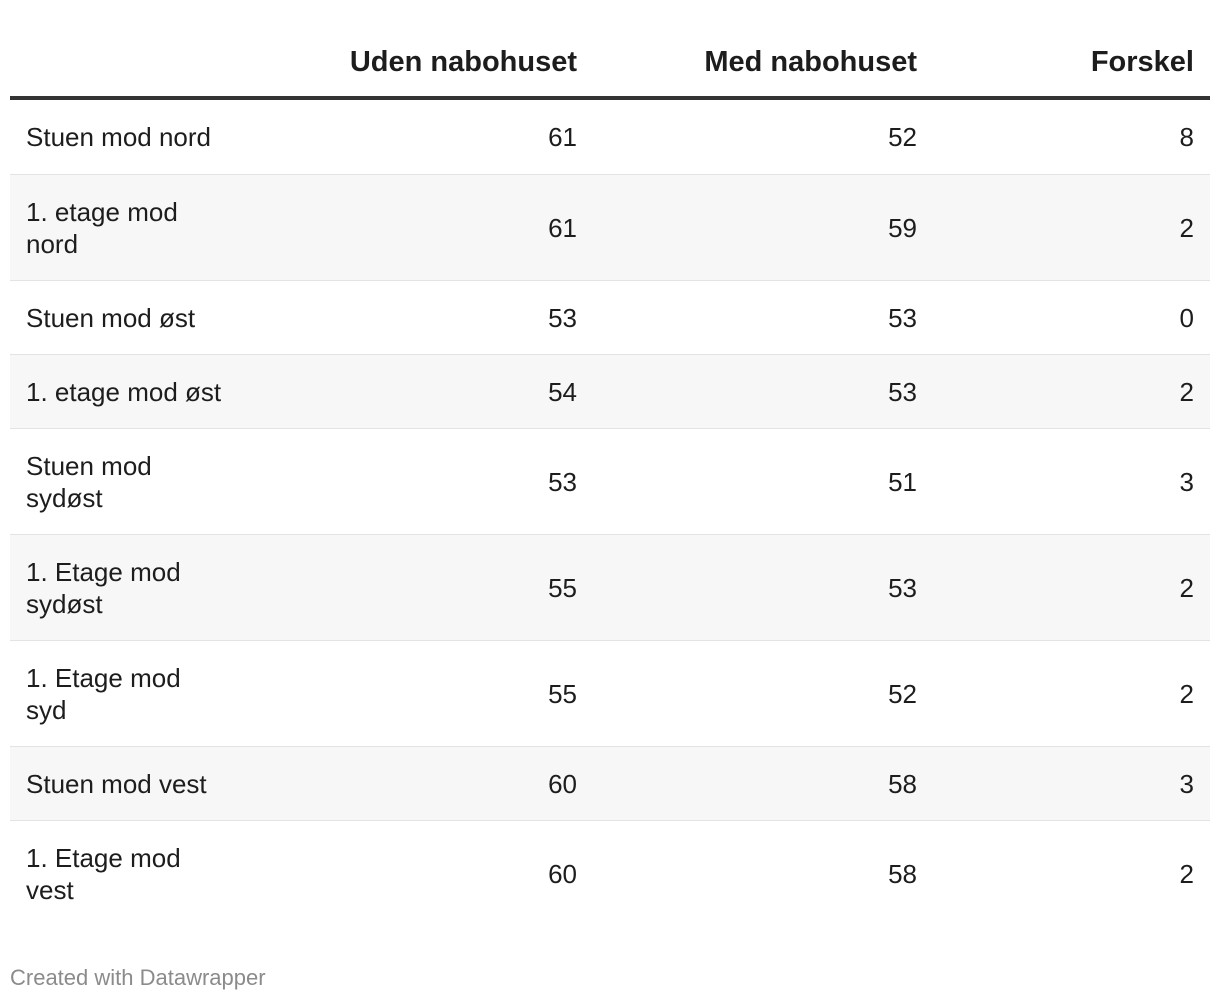  What do you see at coordinates (124, 391) in the screenshot?
I see `row-label-text: 1. etage mod øst` at bounding box center [124, 391].